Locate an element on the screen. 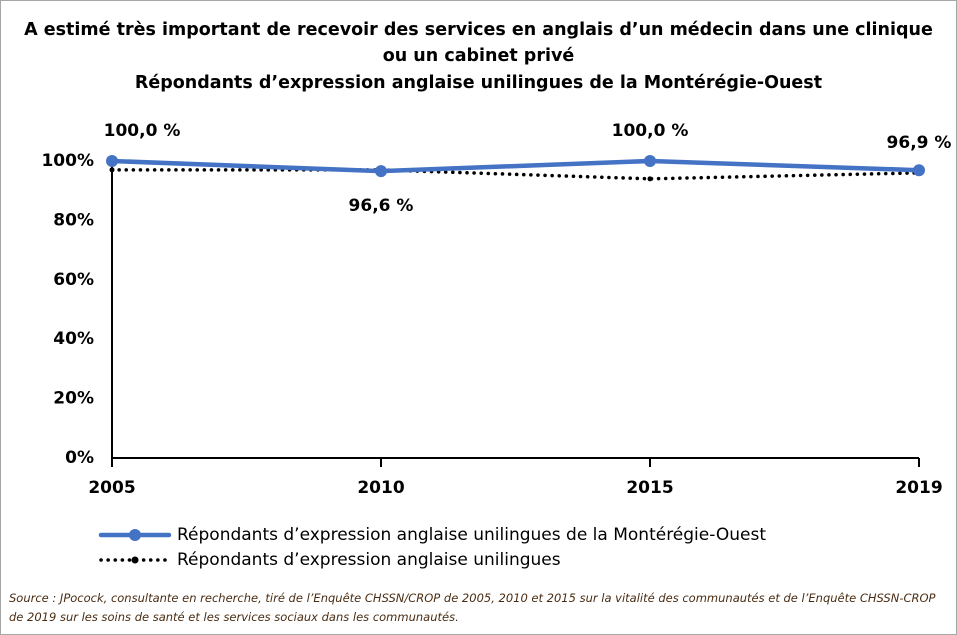  data-label: 96,6 % is located at coordinates (381, 206).